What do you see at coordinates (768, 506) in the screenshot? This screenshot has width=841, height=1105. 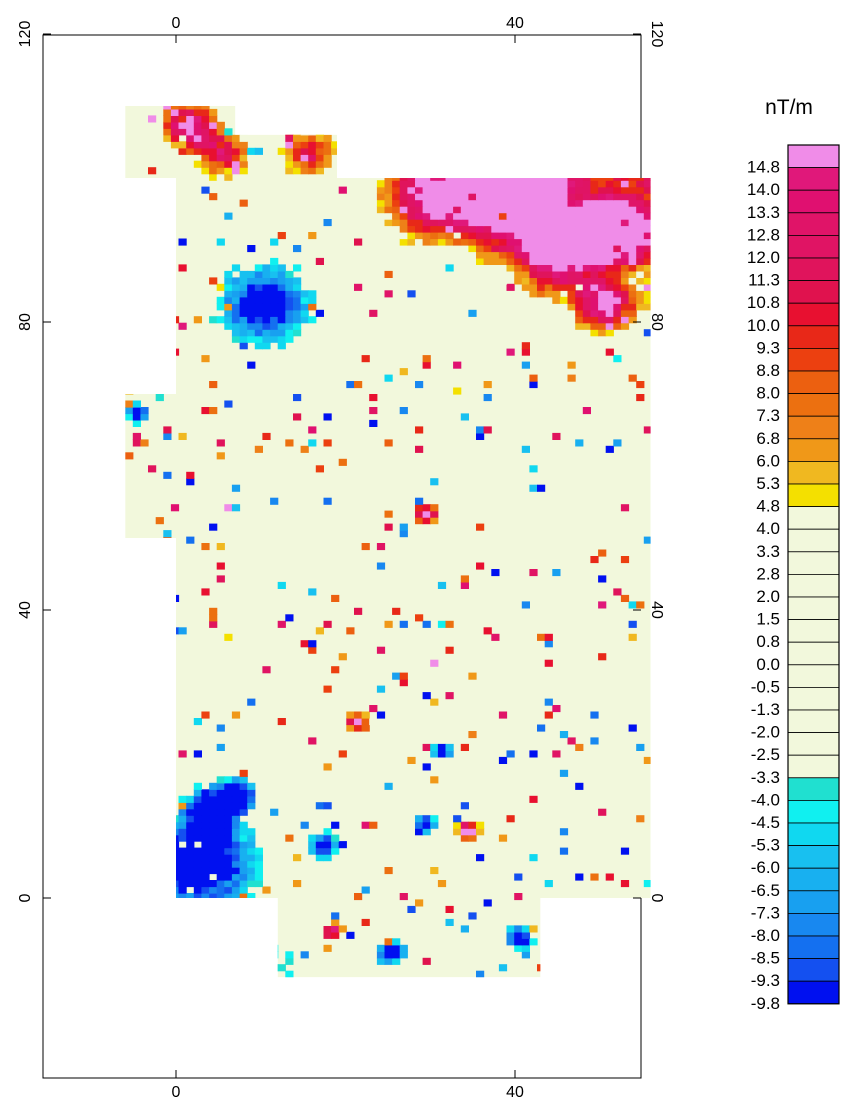 I see `colorbar-label: 4.8` at bounding box center [768, 506].